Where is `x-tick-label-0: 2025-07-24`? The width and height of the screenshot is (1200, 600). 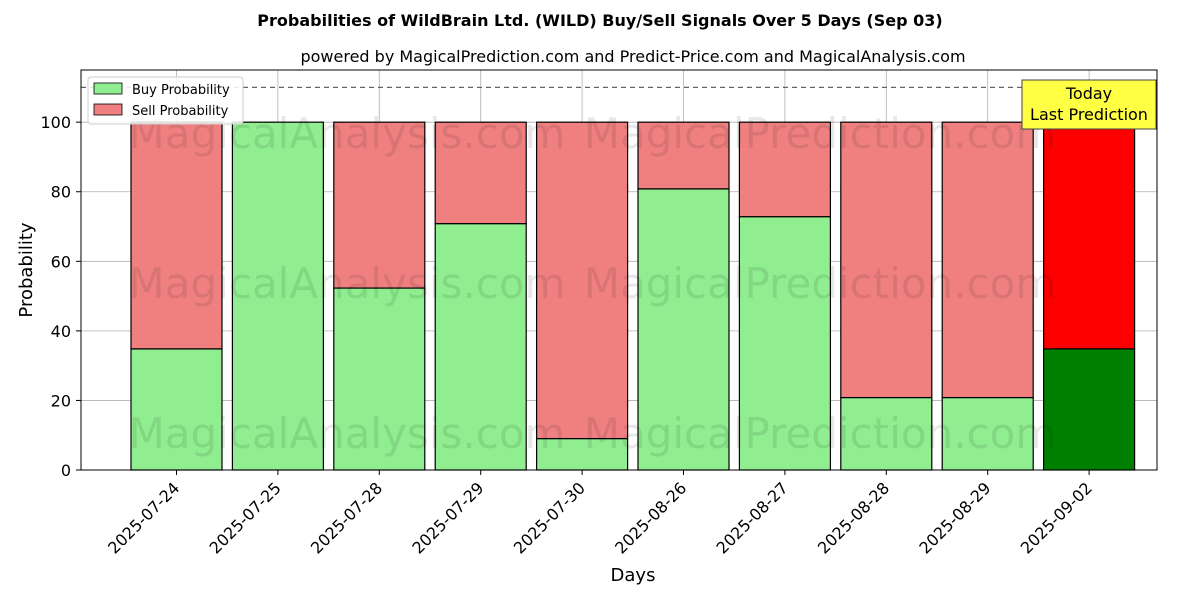
x-tick-label-0: 2025-07-24 is located at coordinates (143, 517).